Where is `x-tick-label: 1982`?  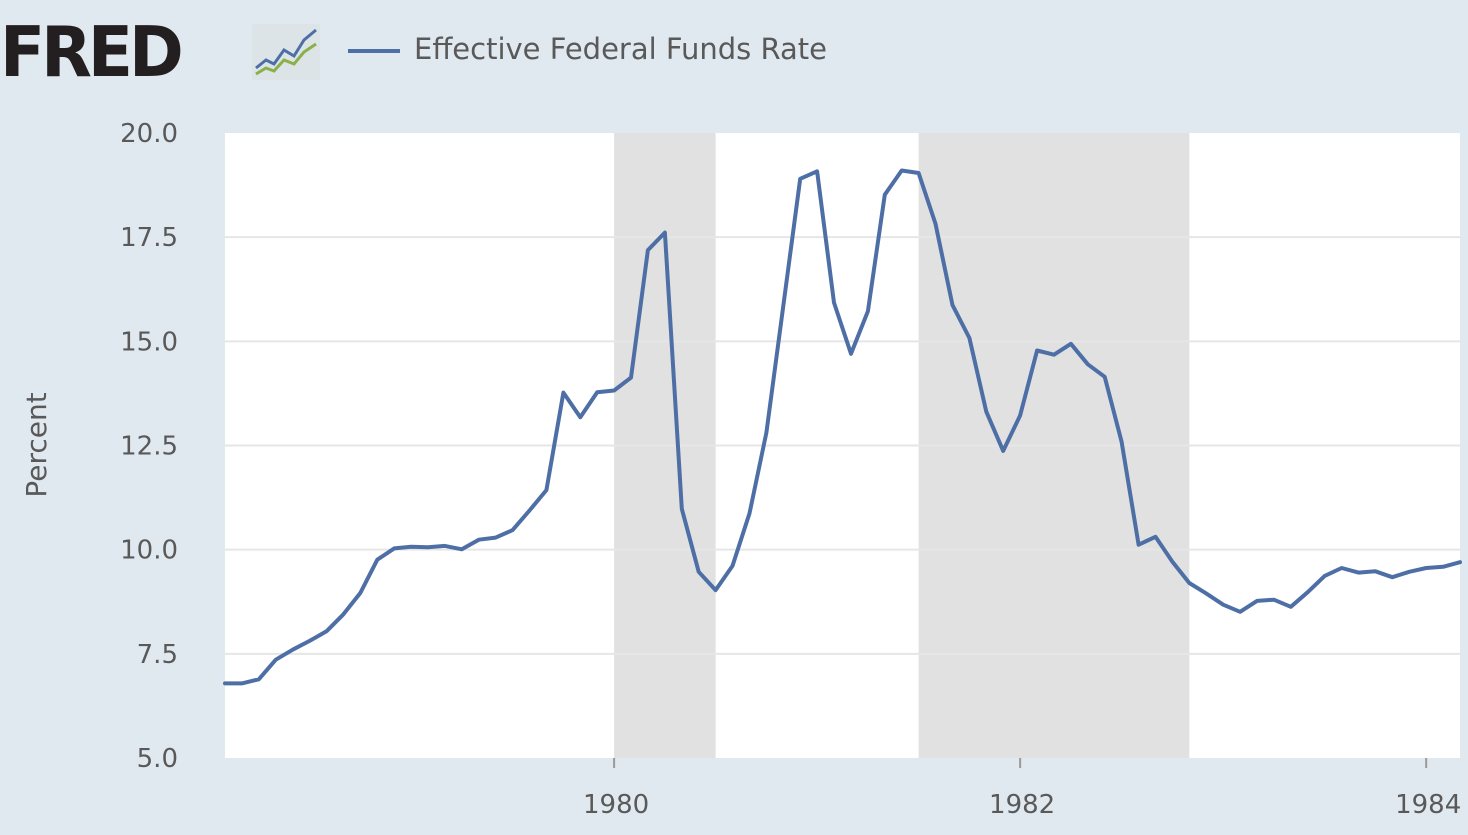
x-tick-label: 1982 is located at coordinates (1022, 805).